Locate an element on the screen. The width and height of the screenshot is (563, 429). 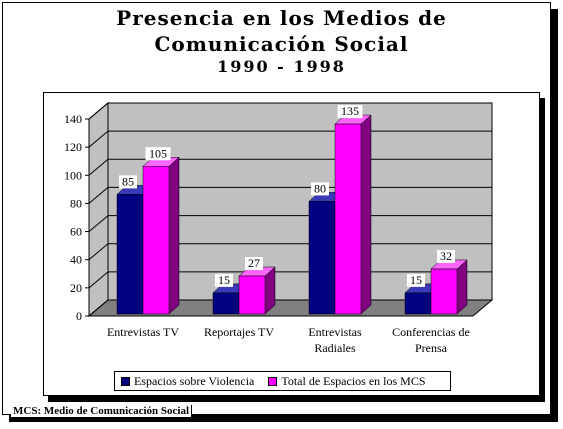
x-tick-label: Conferencias de is located at coordinates (431, 332).